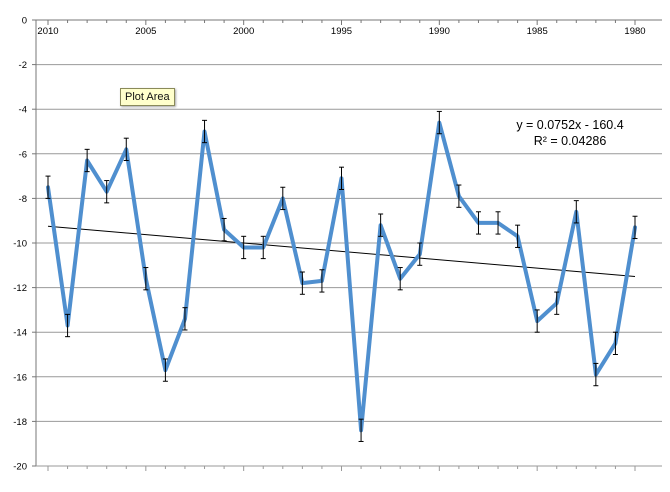 This screenshot has height=492, width=670. Describe the element at coordinates (23, 65) in the screenshot. I see `y-tick-label: -2` at that location.